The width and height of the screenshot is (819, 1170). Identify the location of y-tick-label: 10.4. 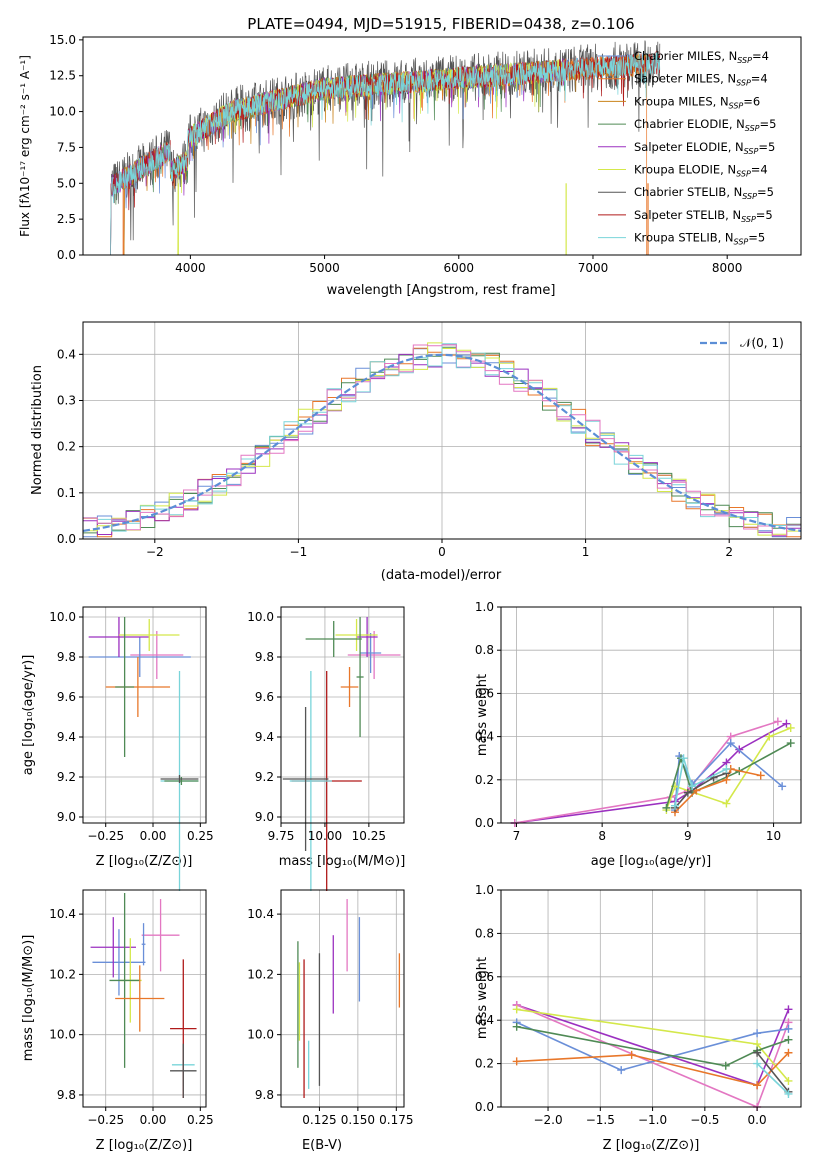
(62, 914).